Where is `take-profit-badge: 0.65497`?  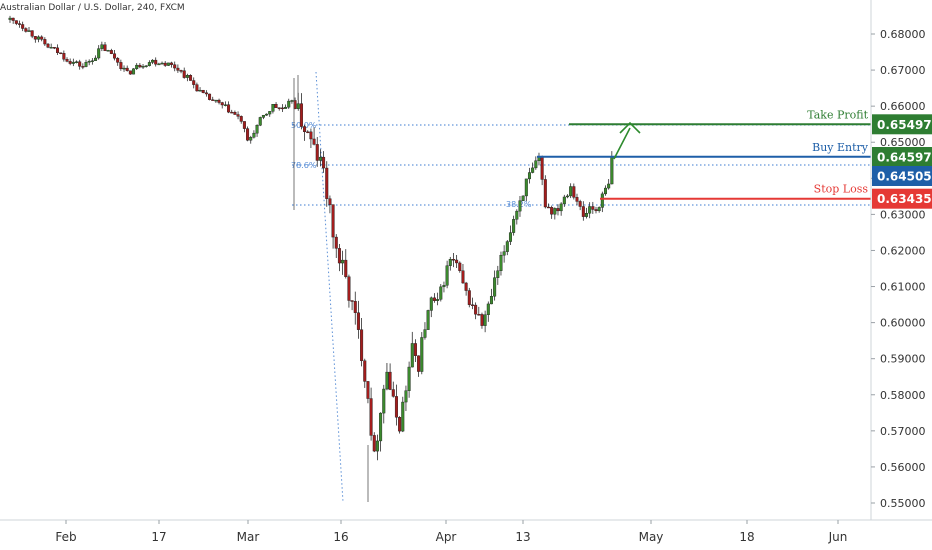 take-profit-badge: 0.65497 is located at coordinates (904, 125).